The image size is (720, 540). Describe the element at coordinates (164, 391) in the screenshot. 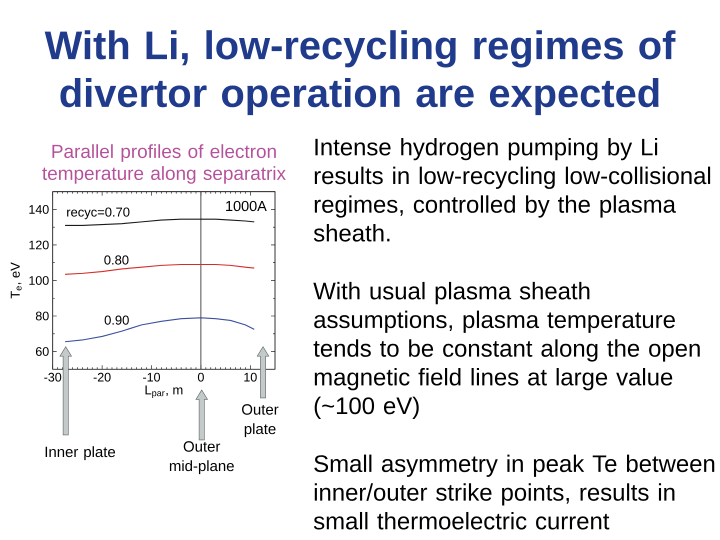

I see `x-axis-title: L$_{par}$, m` at that location.